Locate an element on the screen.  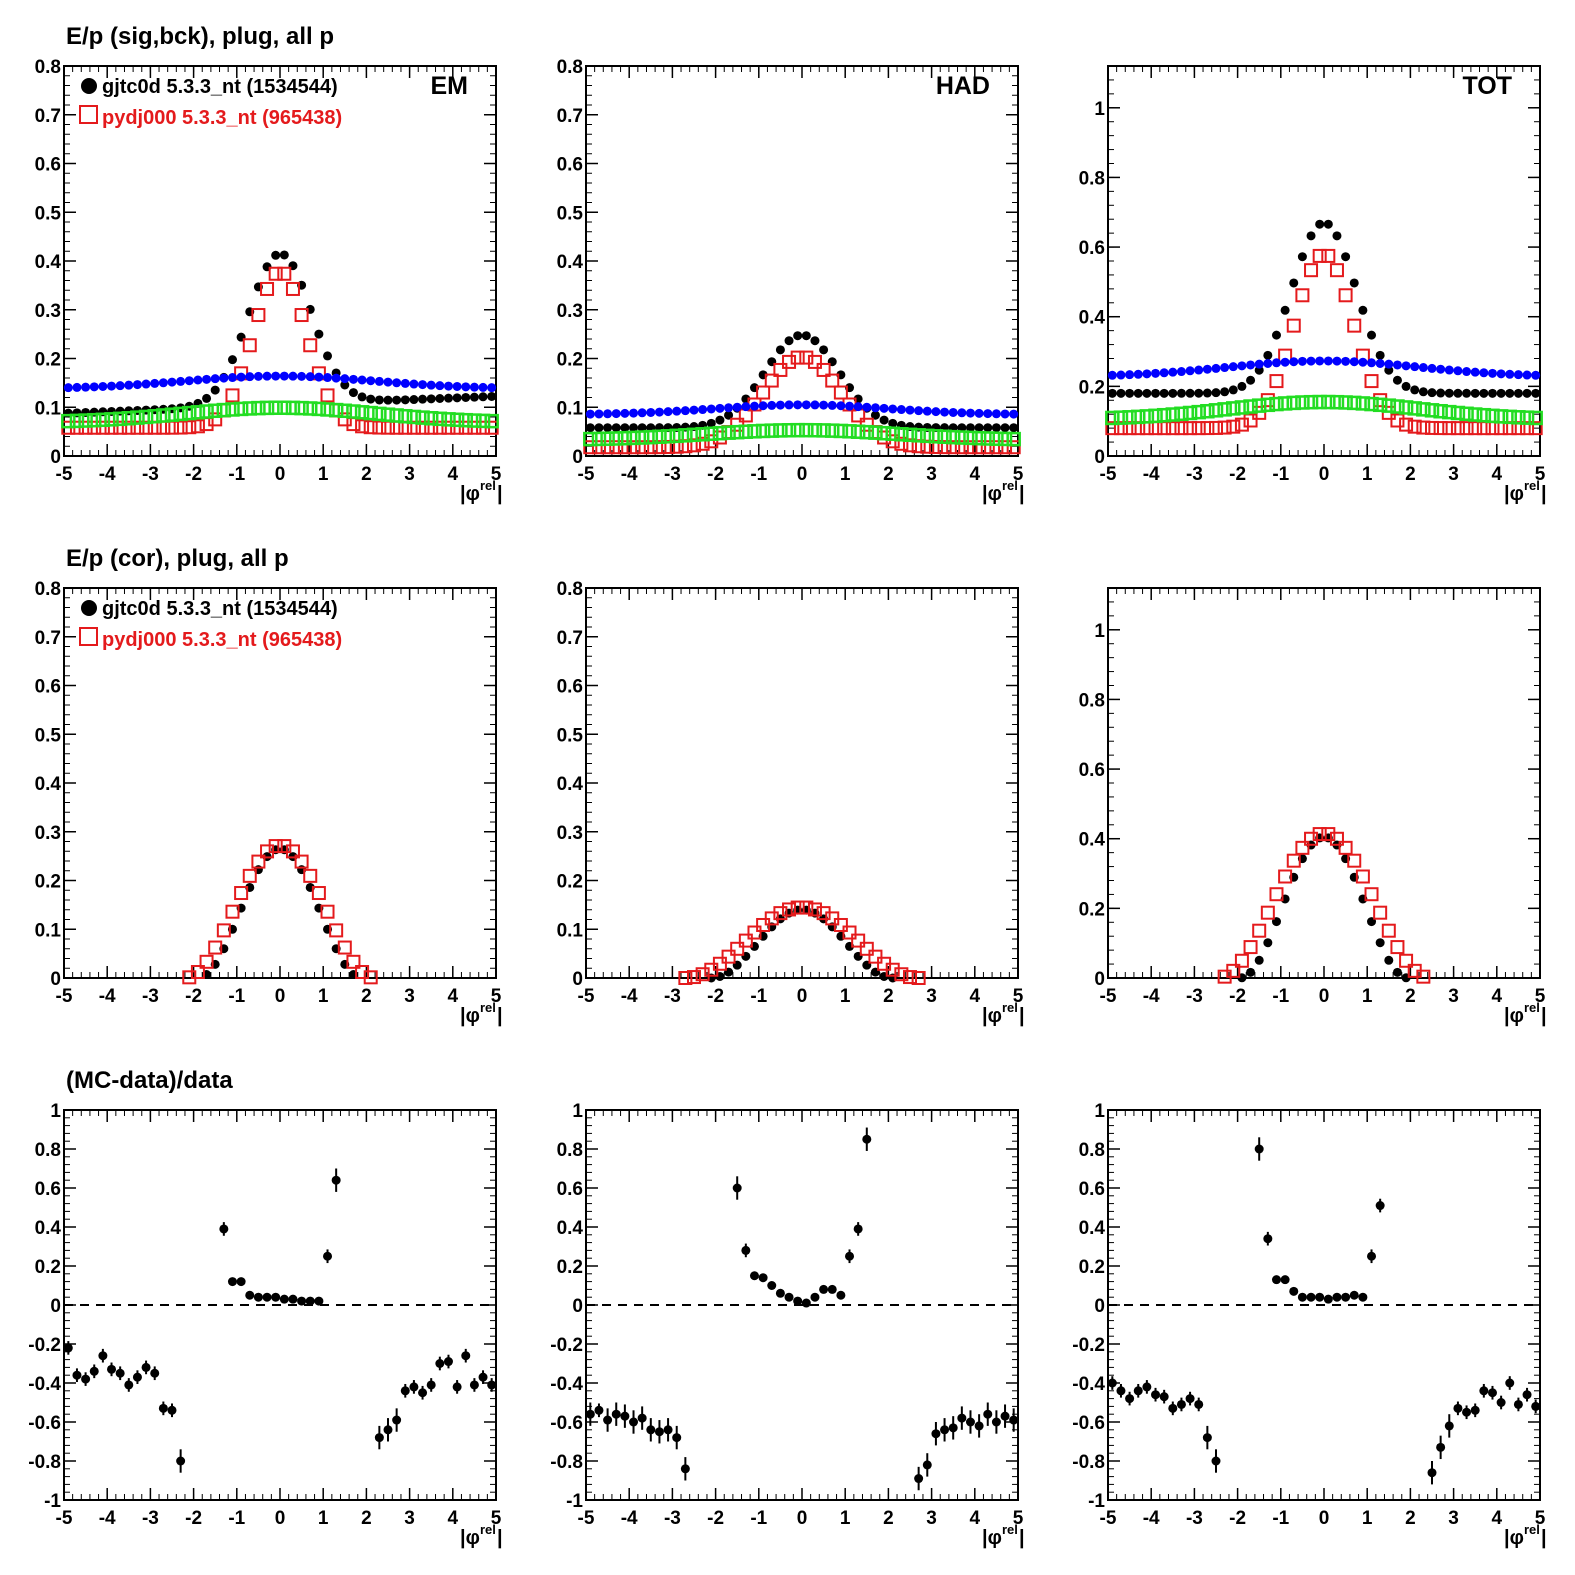
y-tick-label: 0.6 is located at coordinates (570, 687).